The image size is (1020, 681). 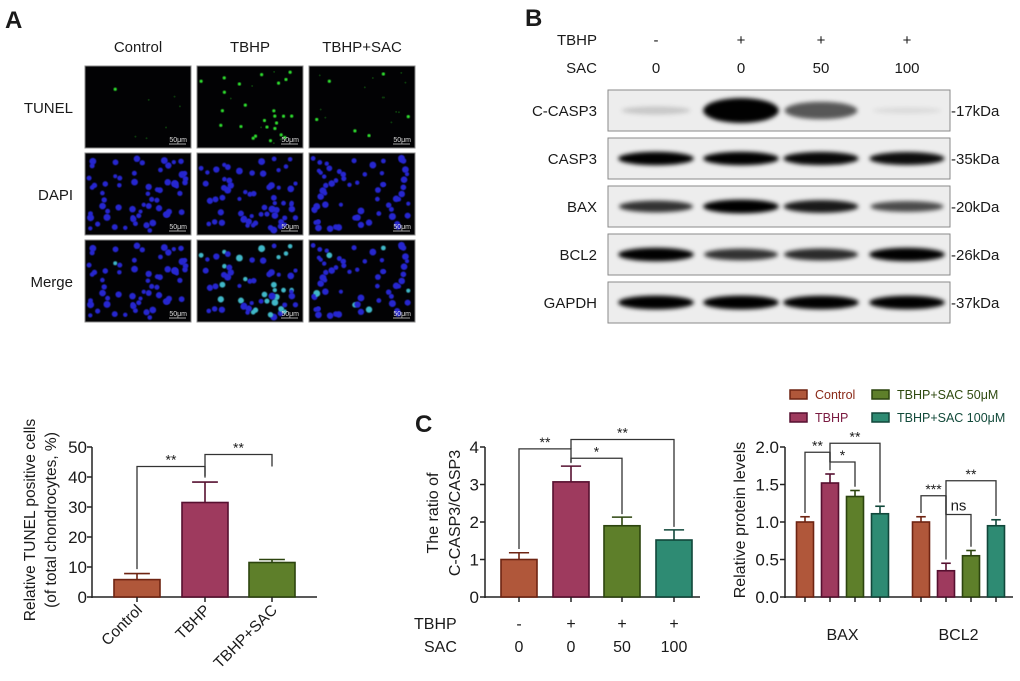 I want to click on micrograph-dapi: 50μm, so click(x=250, y=194).